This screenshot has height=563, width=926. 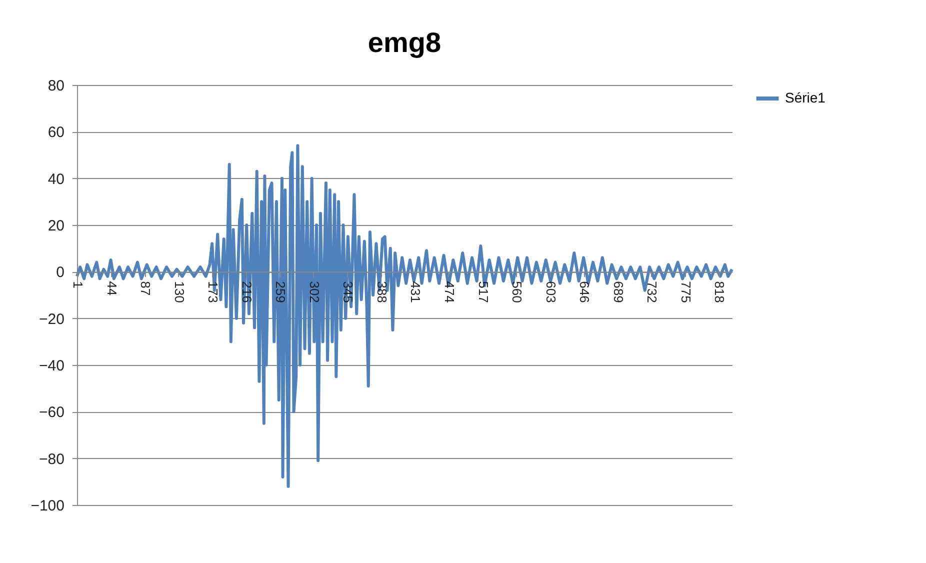 What do you see at coordinates (51, 459) in the screenshot?
I see `y-tick-label: −80` at bounding box center [51, 459].